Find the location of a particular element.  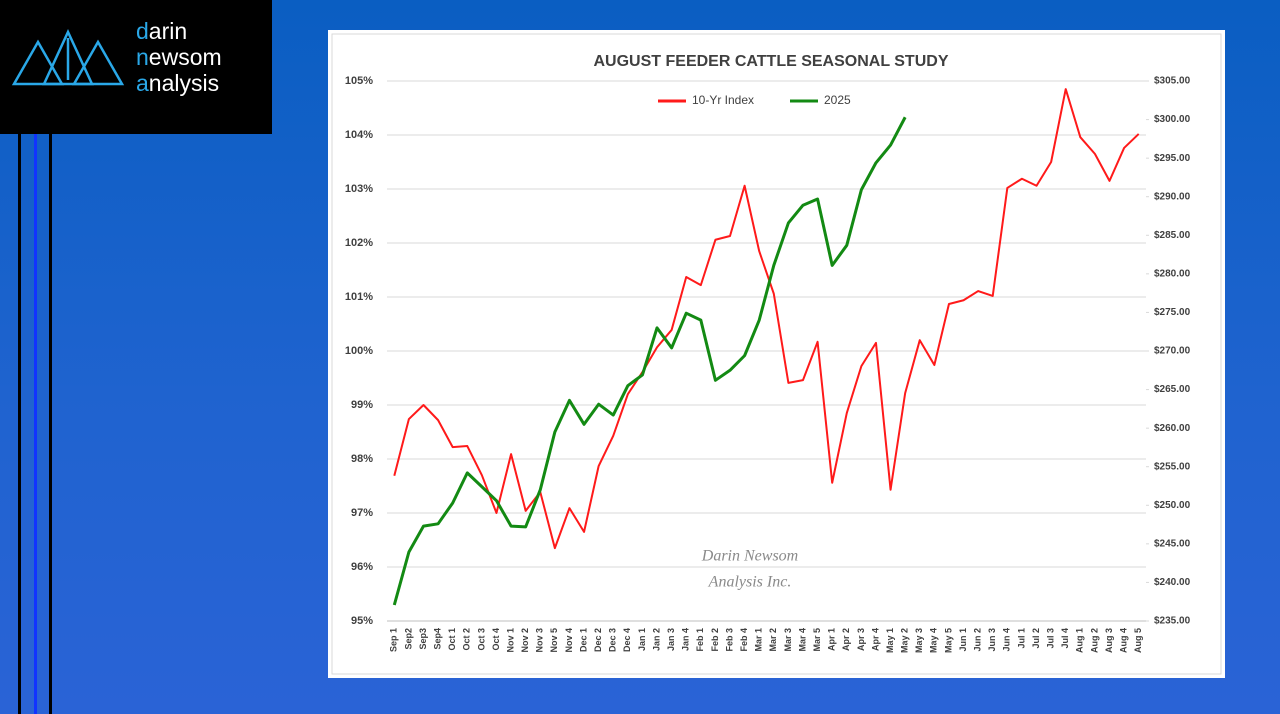

logo-text: darin newsom analysis is located at coordinates (179, 57).